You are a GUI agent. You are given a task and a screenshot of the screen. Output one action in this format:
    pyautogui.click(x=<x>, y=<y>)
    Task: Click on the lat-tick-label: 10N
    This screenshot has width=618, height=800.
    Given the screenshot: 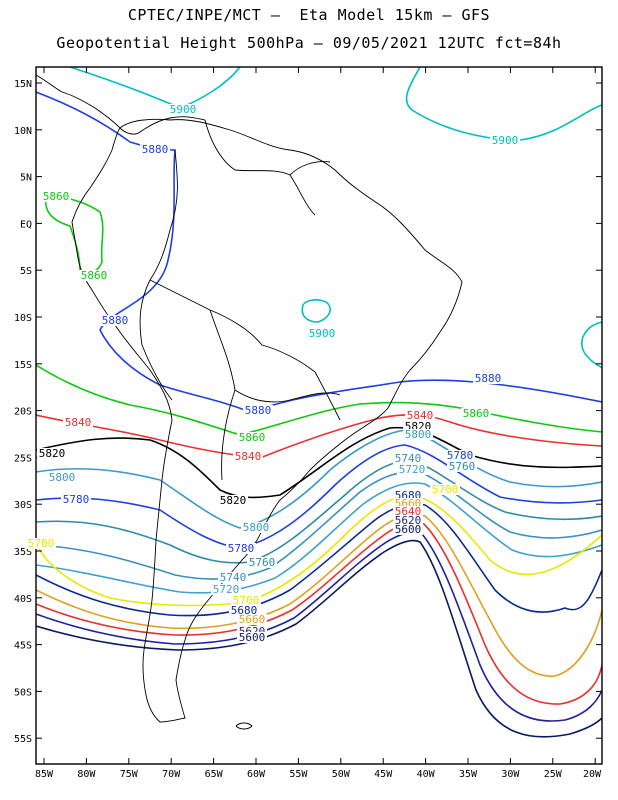 What is the action you would take?
    pyautogui.click(x=23, y=131)
    